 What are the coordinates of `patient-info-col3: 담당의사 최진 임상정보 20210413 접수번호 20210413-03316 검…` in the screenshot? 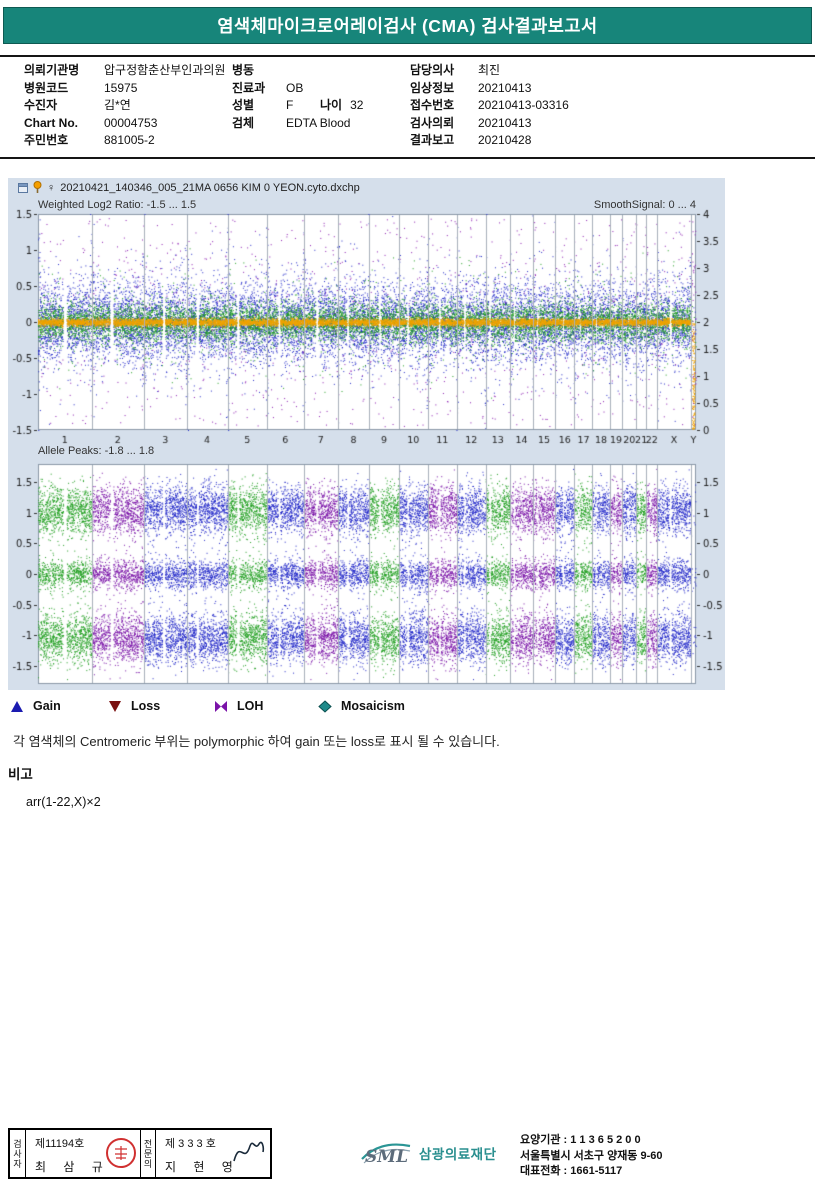 It's located at (612, 106).